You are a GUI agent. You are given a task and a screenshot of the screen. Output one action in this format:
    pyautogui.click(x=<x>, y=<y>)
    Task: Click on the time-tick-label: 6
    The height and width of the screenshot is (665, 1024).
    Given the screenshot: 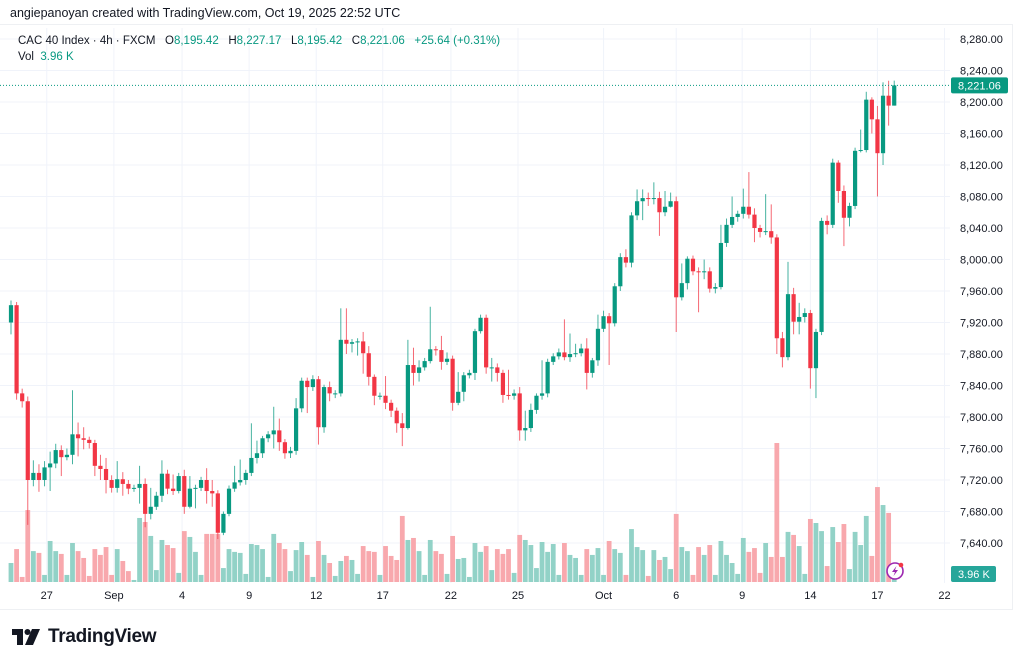 What is the action you would take?
    pyautogui.click(x=676, y=596)
    